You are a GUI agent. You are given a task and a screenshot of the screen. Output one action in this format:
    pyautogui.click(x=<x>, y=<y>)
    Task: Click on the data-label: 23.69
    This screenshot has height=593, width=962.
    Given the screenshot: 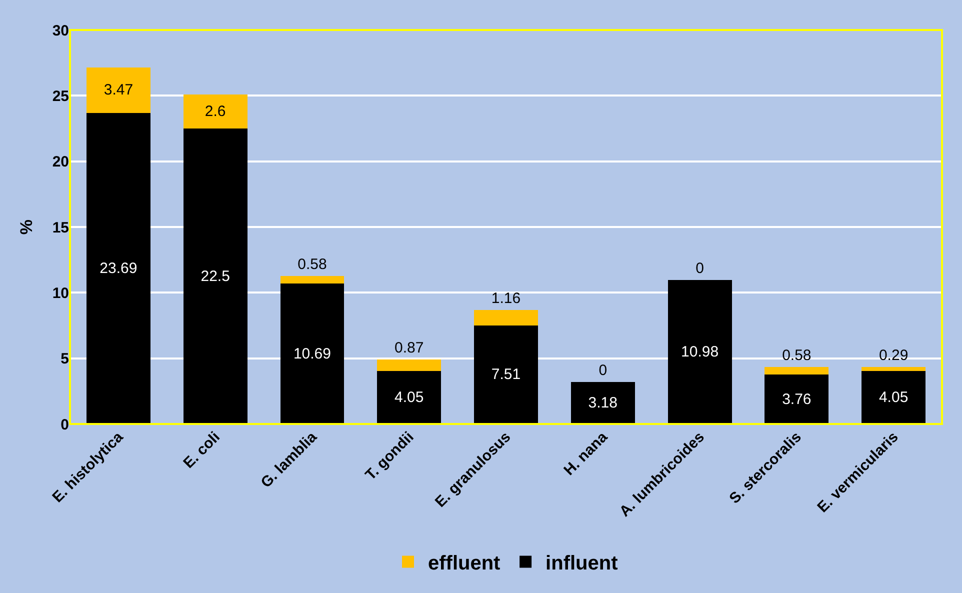 What is the action you would take?
    pyautogui.click(x=119, y=268)
    